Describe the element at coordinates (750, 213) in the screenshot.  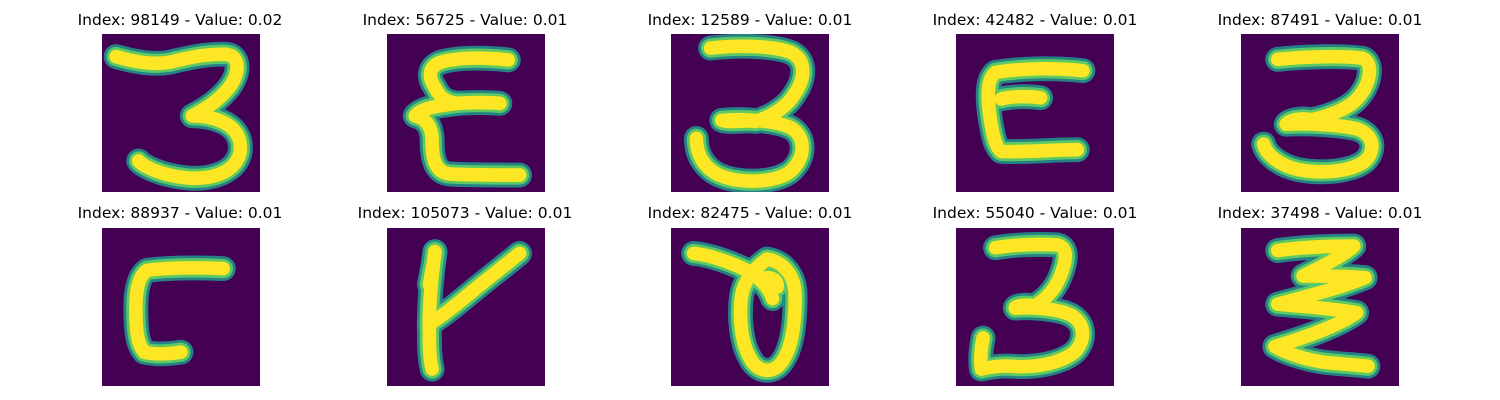
I see `panel-caption: Index: 82475 - Value: 0.01` at that location.